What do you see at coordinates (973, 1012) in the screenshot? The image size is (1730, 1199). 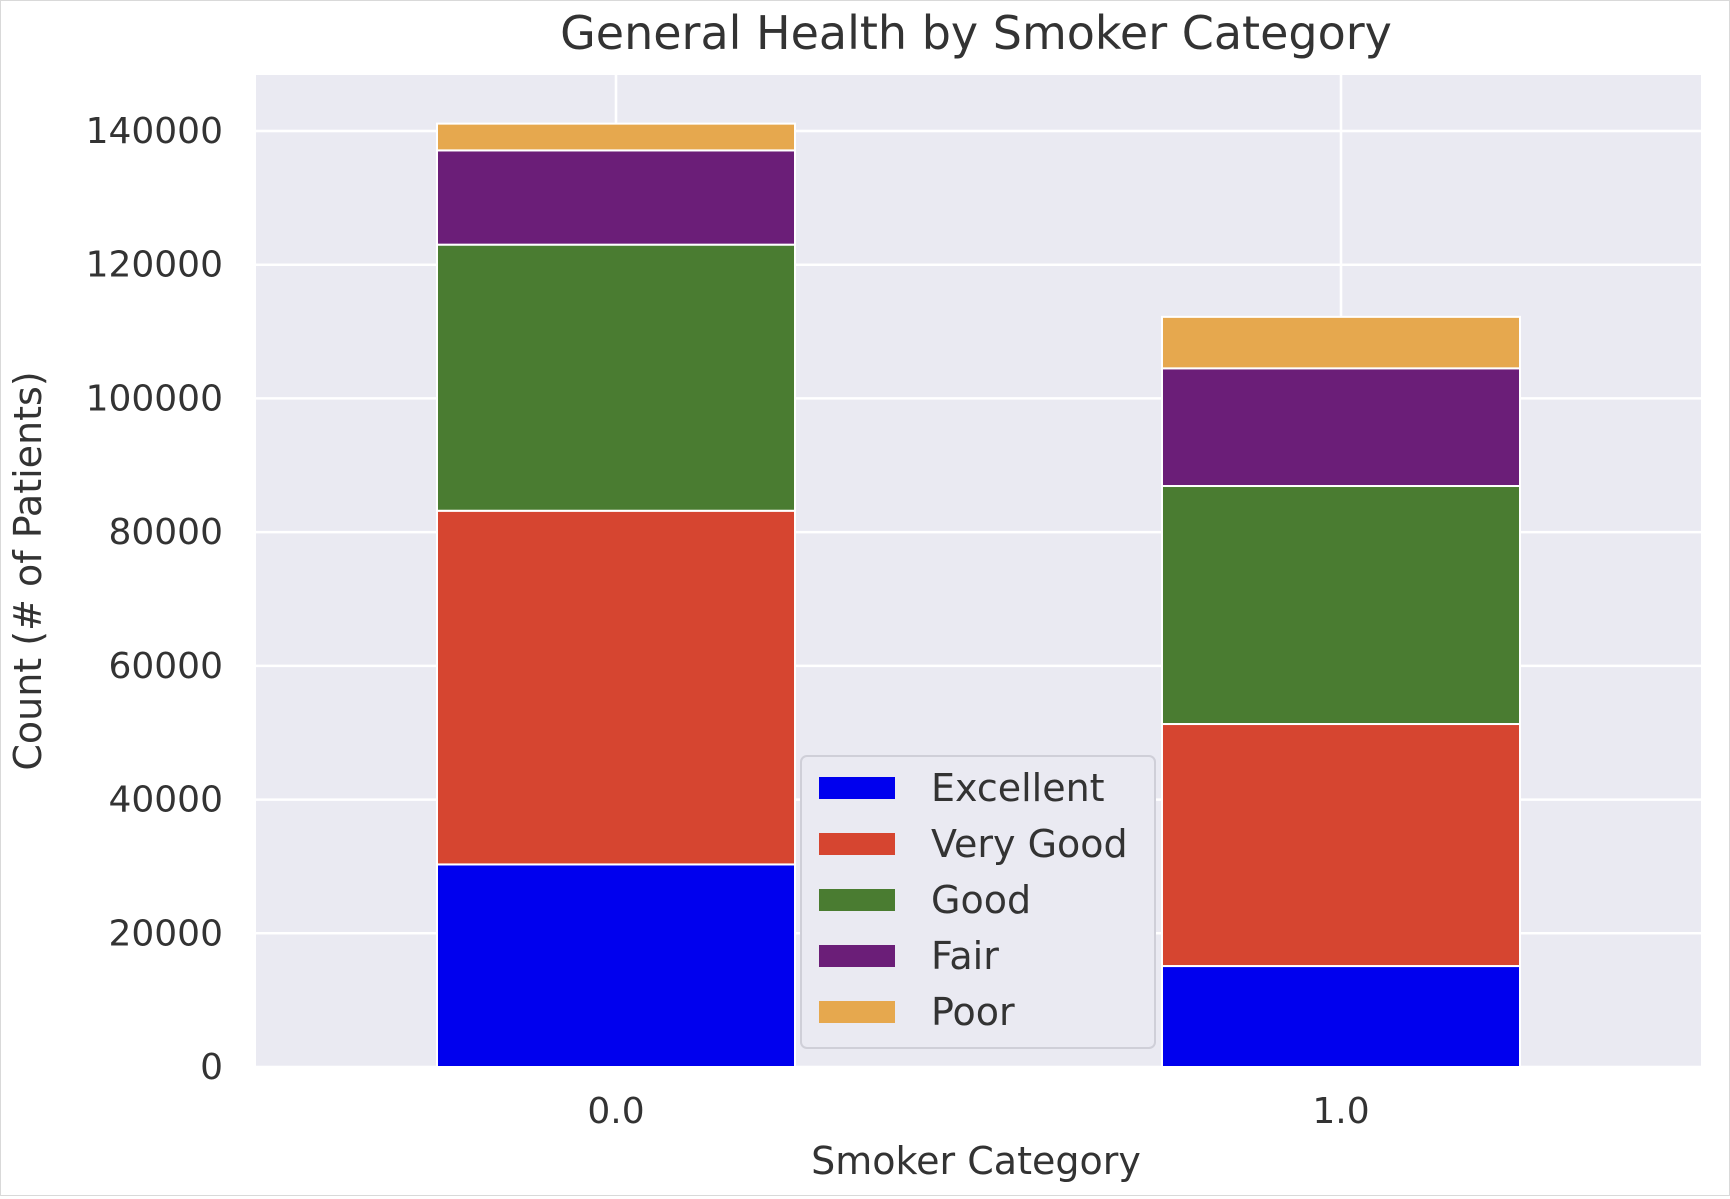 I see `legend-label: Poor` at bounding box center [973, 1012].